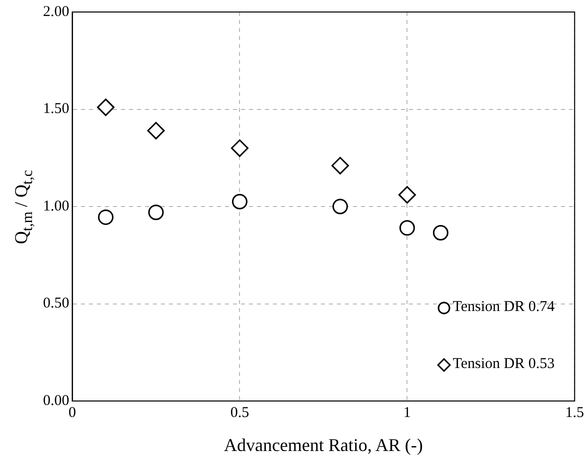 The height and width of the screenshot is (463, 587). What do you see at coordinates (56, 109) in the screenshot?
I see `y-tick-label: 1.50` at bounding box center [56, 109].